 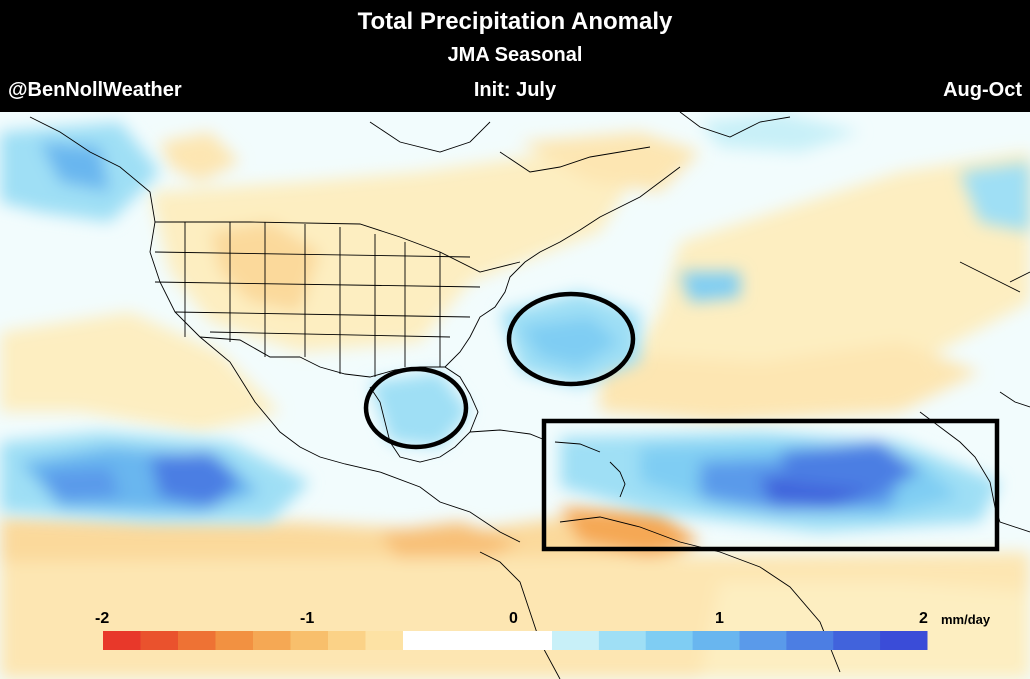 I want to click on season-label: Aug-Oct, so click(x=982, y=90).